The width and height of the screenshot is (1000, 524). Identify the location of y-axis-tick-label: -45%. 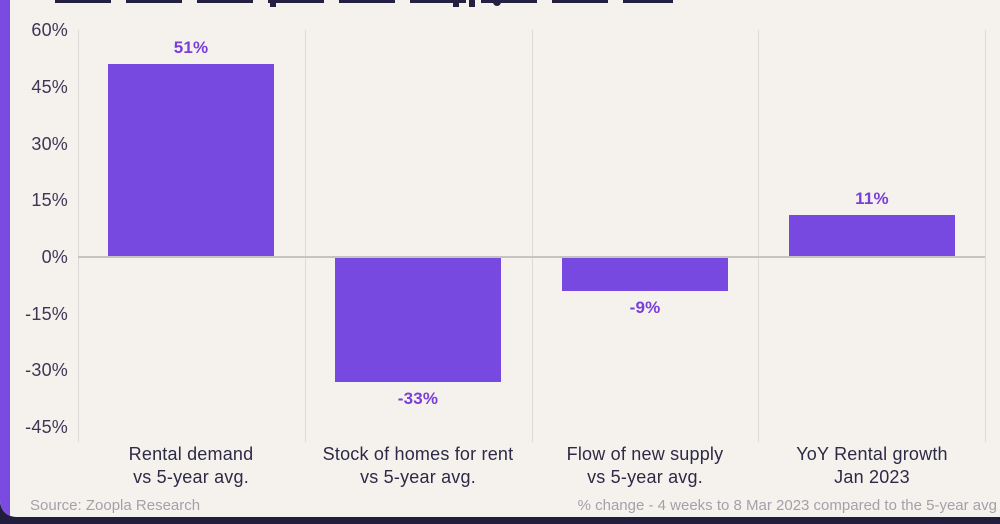
(46, 427).